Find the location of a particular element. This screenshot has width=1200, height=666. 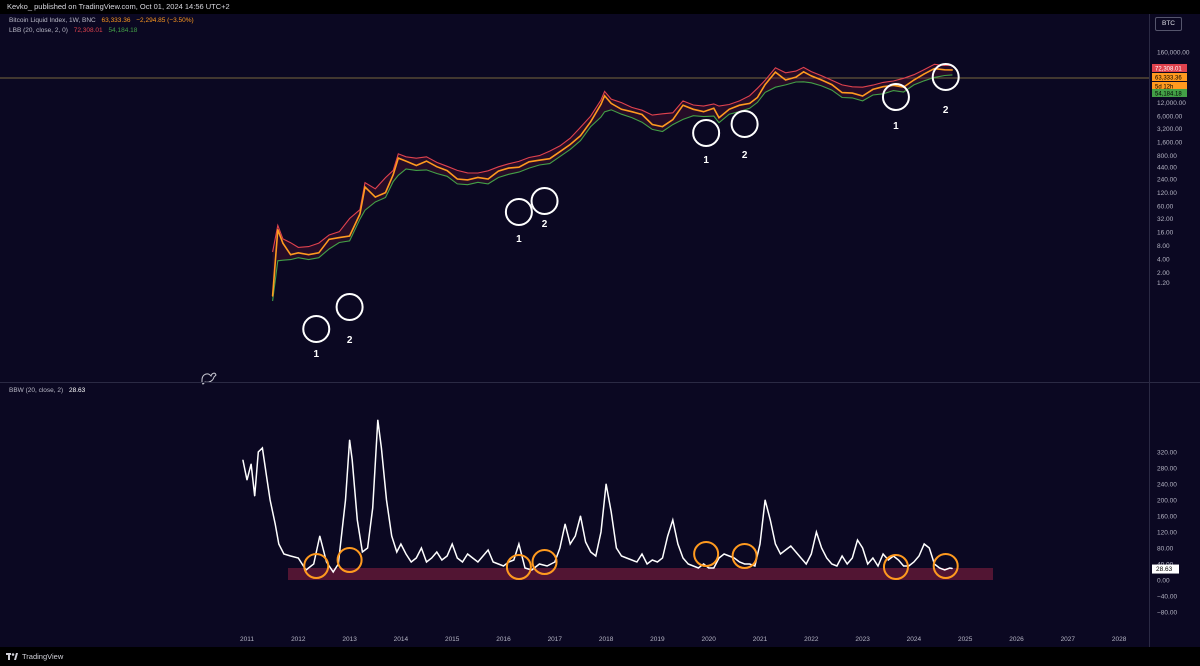

footer-brand: TradingView is located at coordinates (43, 656).